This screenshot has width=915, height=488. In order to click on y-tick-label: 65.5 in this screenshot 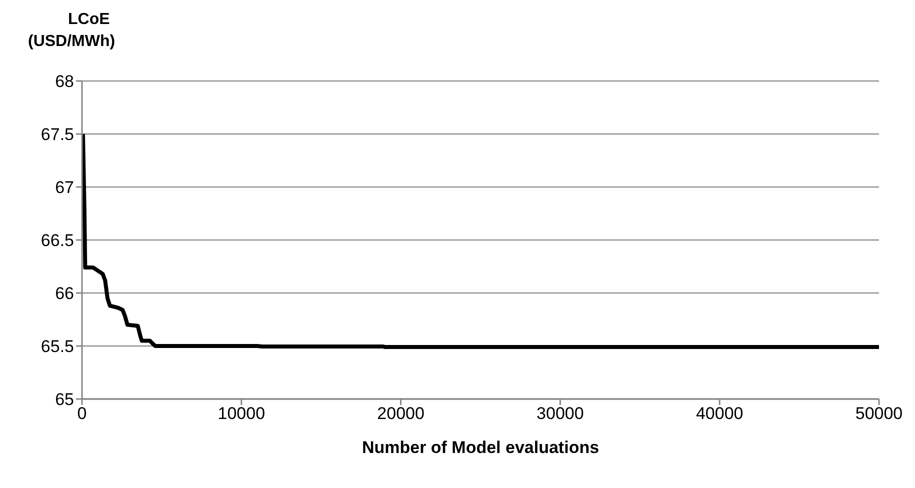, I will do `click(57, 346)`.